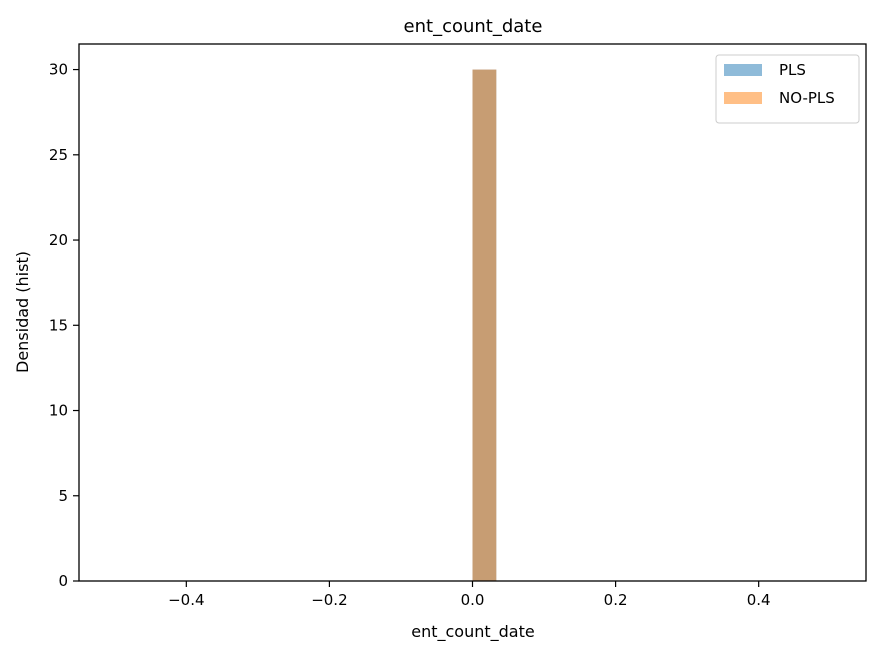 This screenshot has height=656, width=881. I want to click on x-tick-label: 0.2, so click(616, 600).